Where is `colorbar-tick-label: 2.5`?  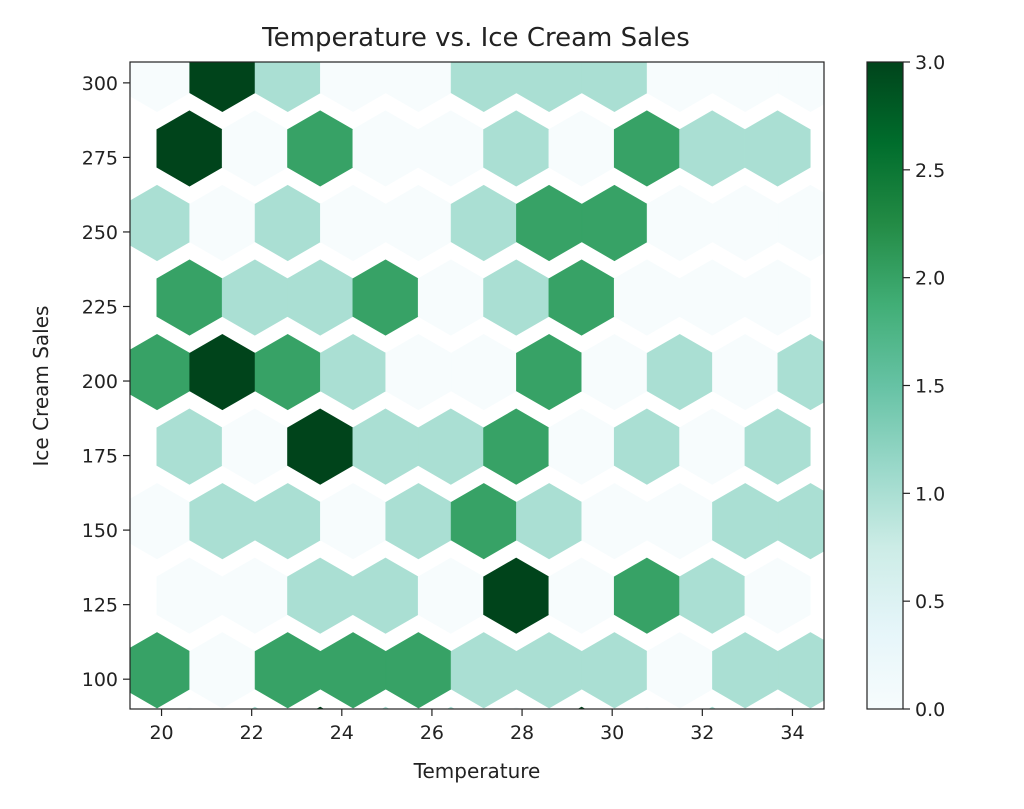
colorbar-tick-label: 2.5 is located at coordinates (930, 171).